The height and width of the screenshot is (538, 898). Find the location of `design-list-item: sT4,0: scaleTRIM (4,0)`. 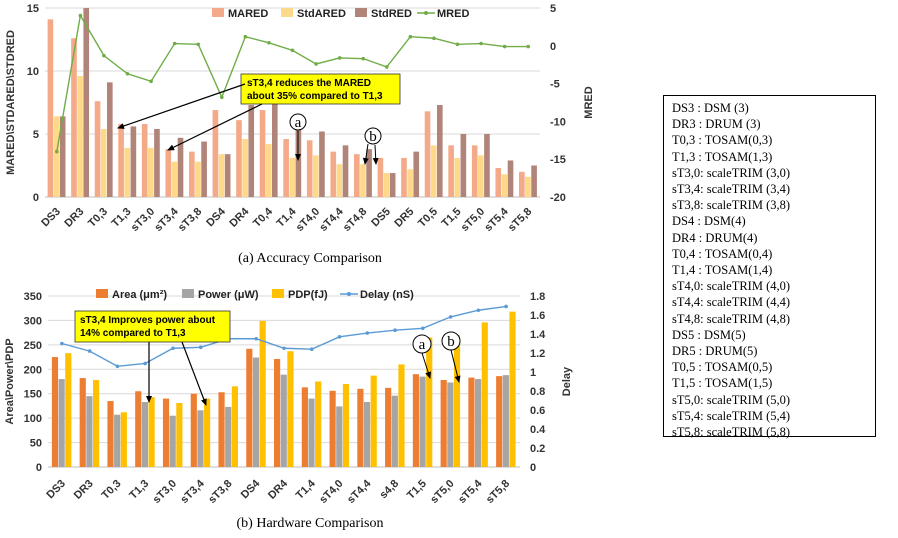

design-list-item: sT4,0: scaleTRIM (4,0) is located at coordinates (731, 286).